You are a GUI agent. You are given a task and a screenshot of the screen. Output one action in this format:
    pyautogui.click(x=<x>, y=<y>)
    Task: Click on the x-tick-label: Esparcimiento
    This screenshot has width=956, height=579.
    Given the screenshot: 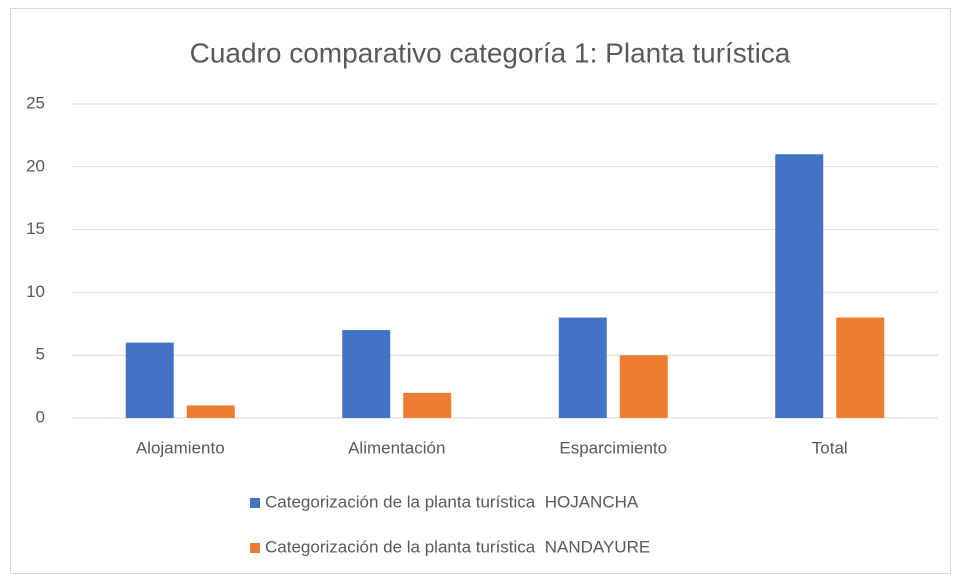 What is the action you would take?
    pyautogui.click(x=613, y=447)
    